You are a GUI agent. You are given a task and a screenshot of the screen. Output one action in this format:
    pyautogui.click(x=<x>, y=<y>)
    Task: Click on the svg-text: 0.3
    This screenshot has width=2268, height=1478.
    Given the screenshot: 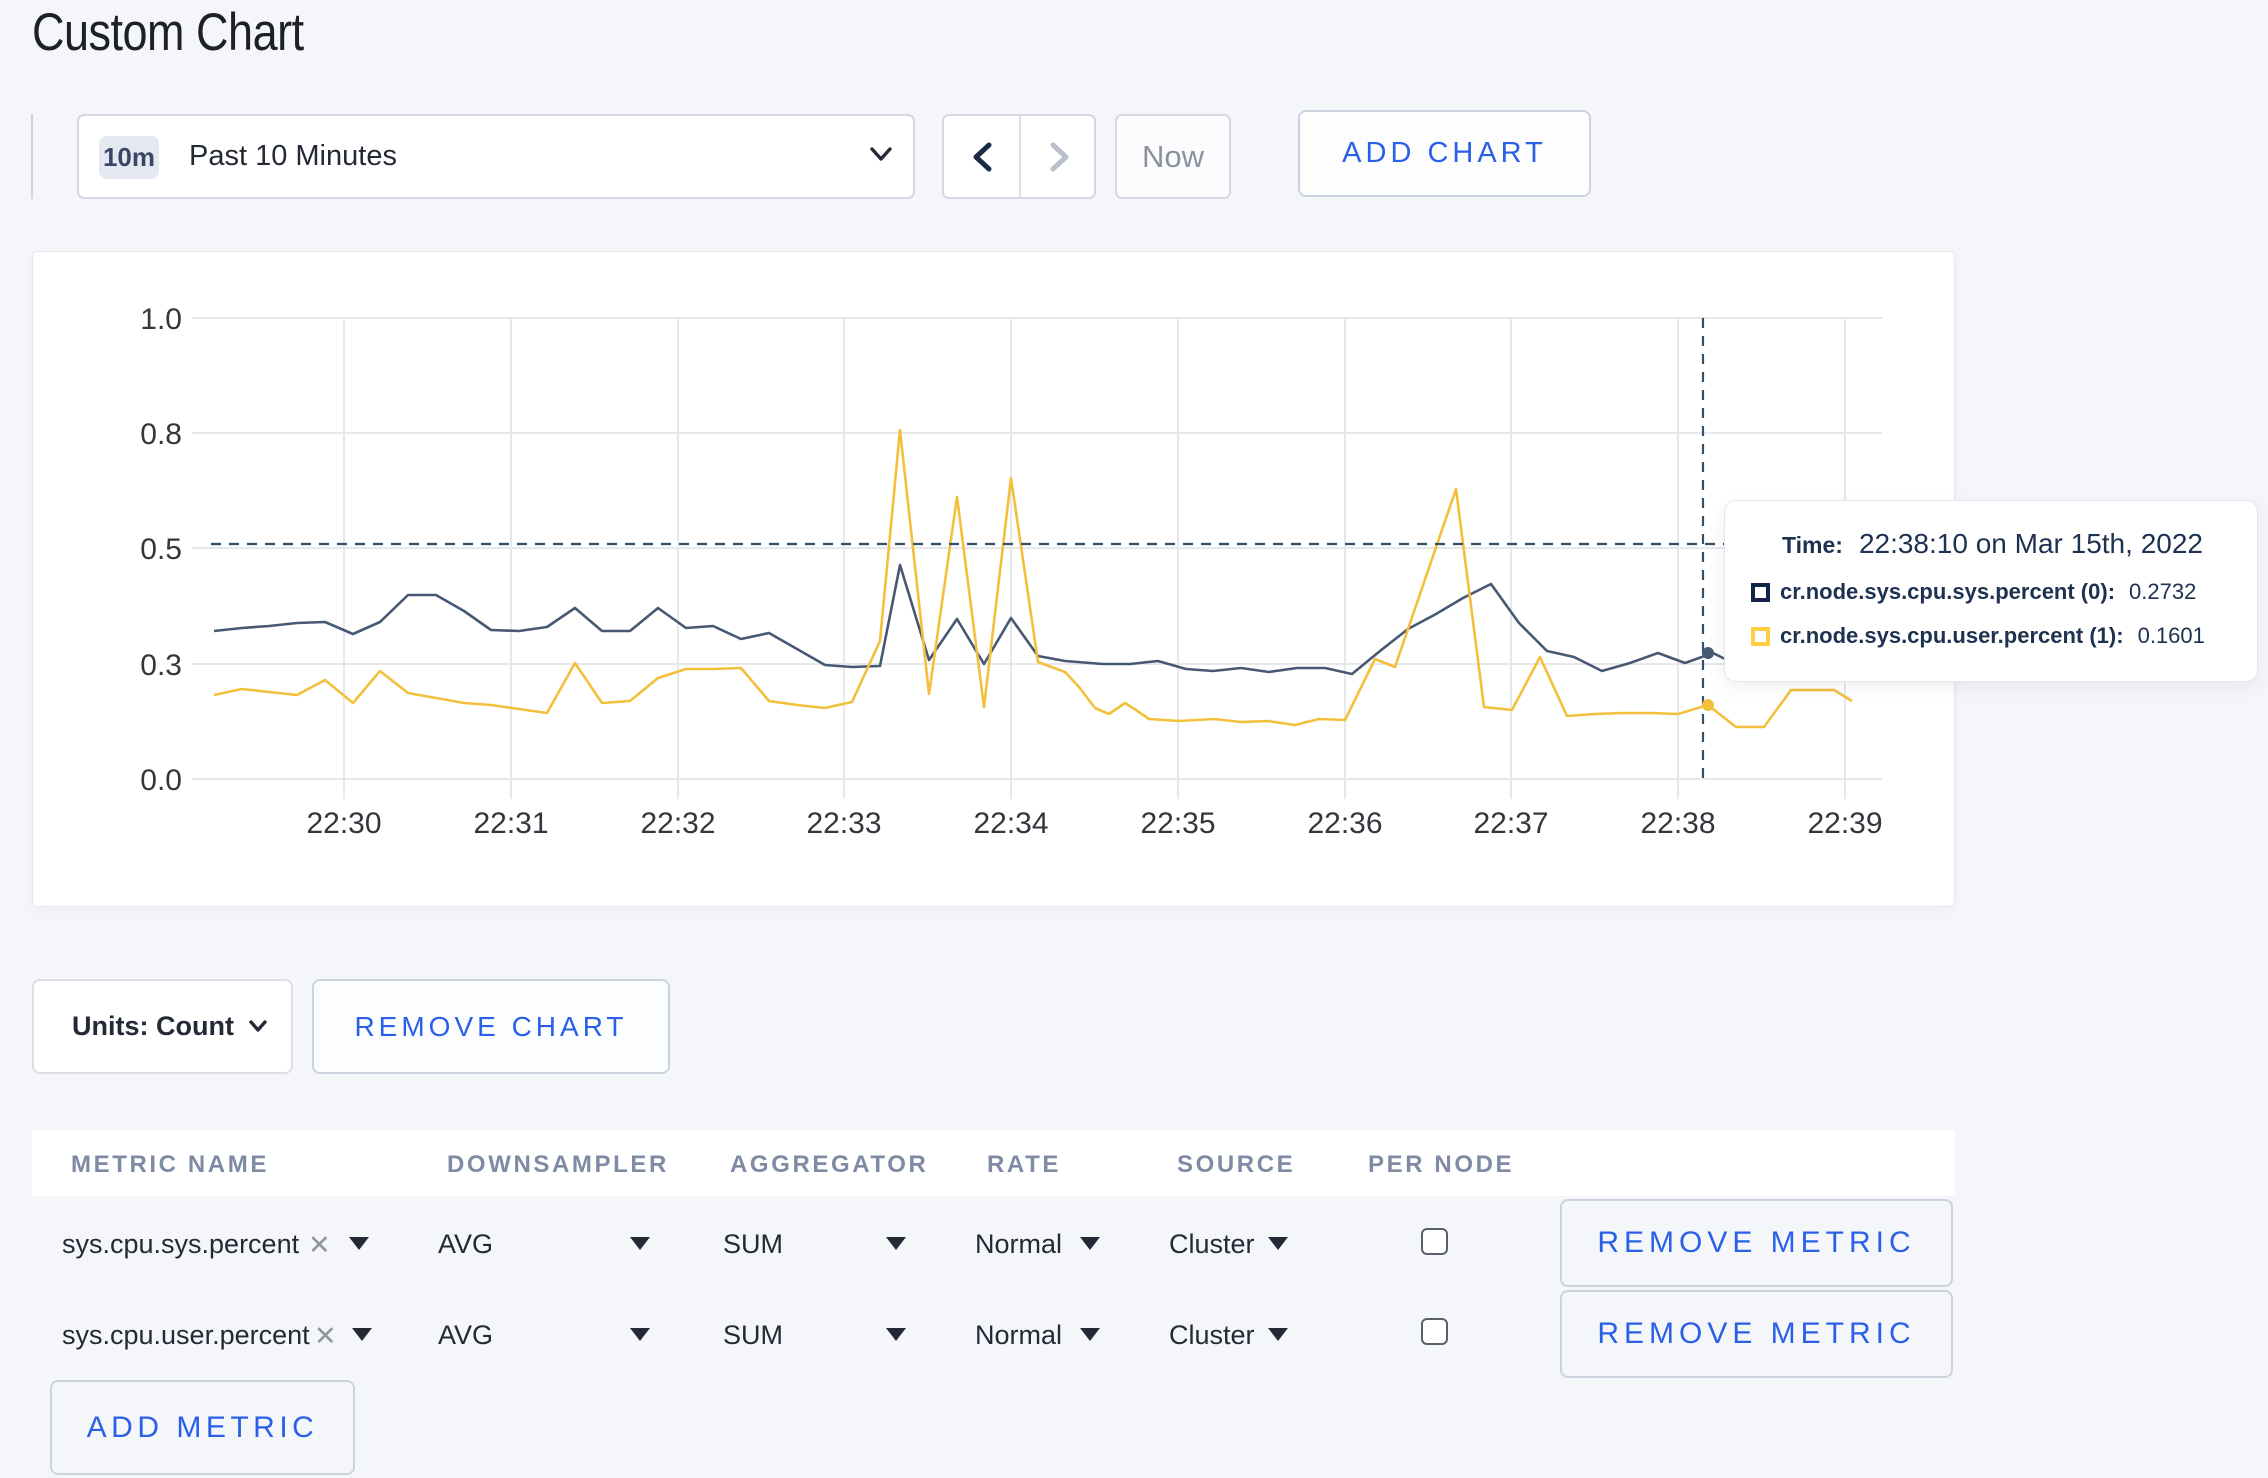 What is the action you would take?
    pyautogui.click(x=161, y=665)
    